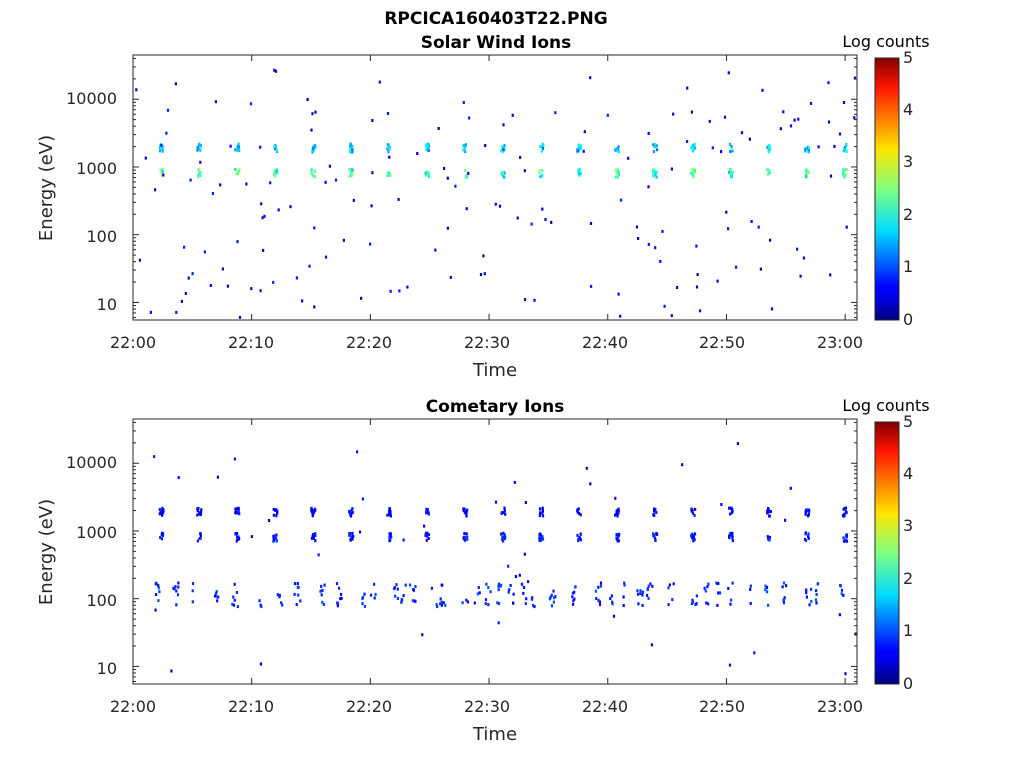 The width and height of the screenshot is (1024, 768). What do you see at coordinates (96, 168) in the screenshot?
I see `y-tick-label: 1000` at bounding box center [96, 168].